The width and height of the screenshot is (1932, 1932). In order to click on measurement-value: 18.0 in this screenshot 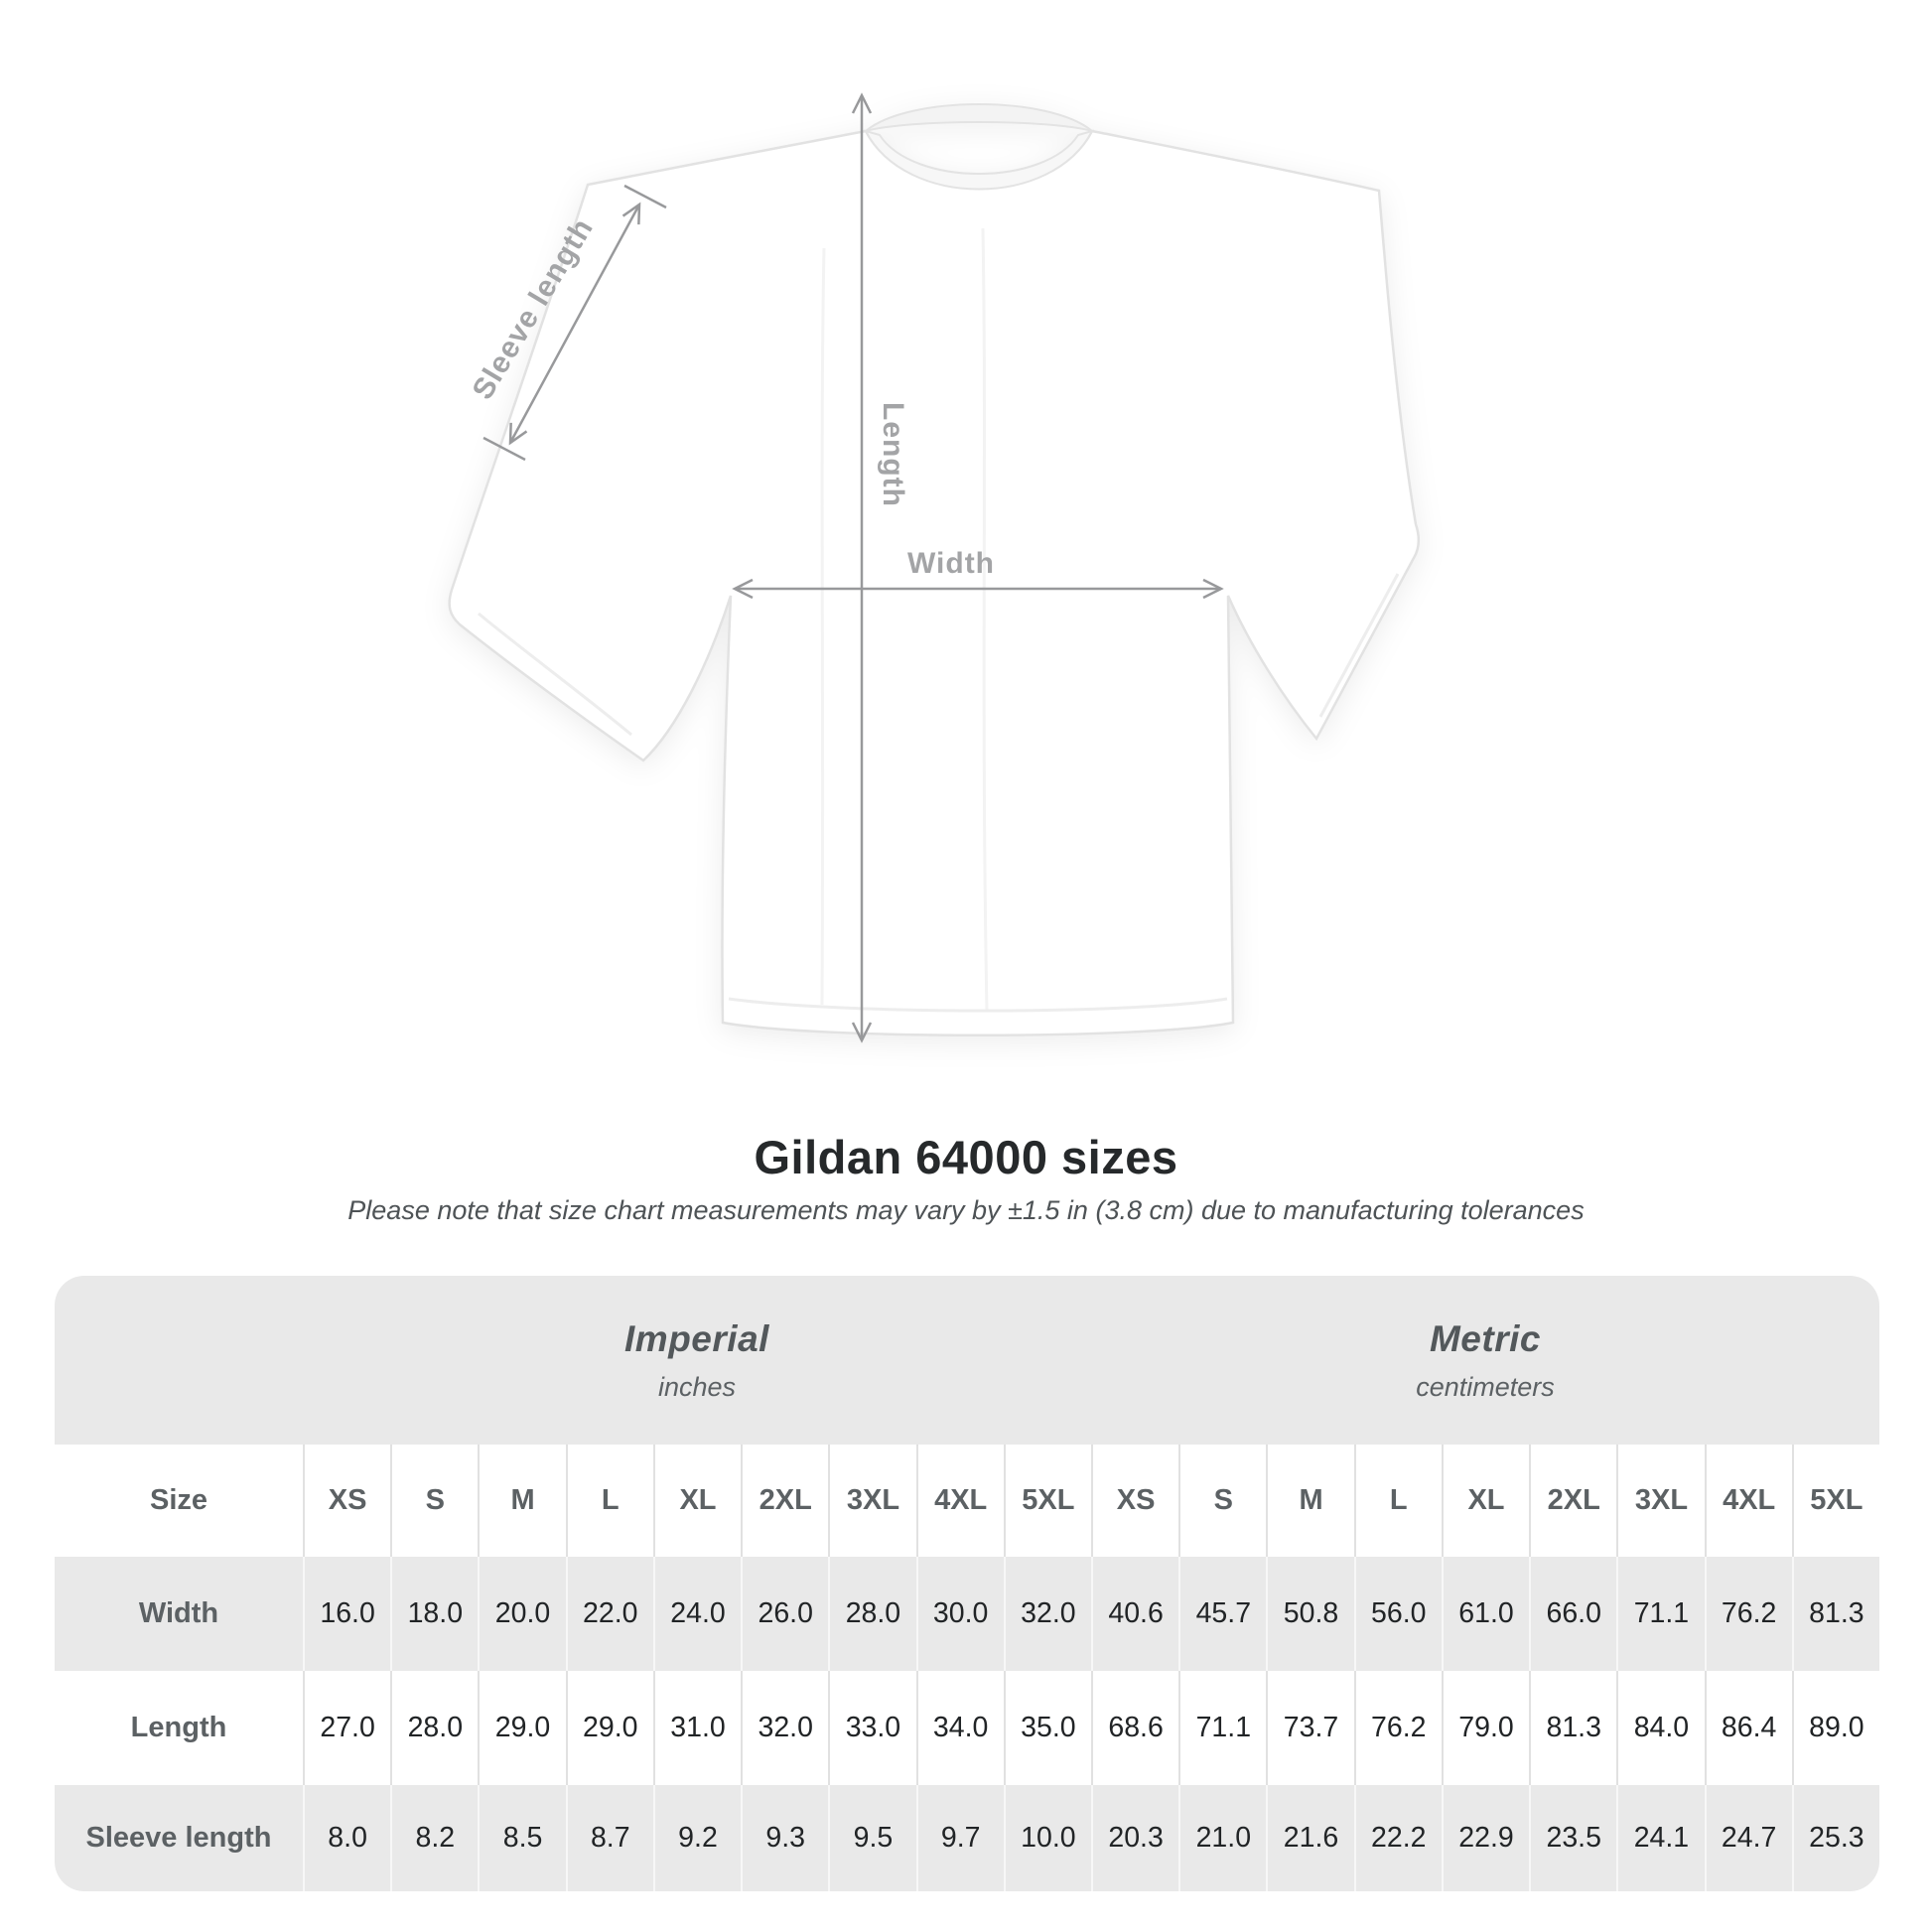, I will do `click(434, 1614)`.